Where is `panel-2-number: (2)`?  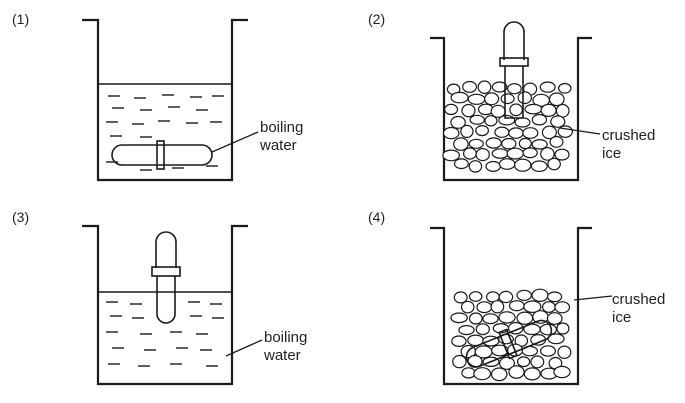 panel-2-number: (2) is located at coordinates (376, 19).